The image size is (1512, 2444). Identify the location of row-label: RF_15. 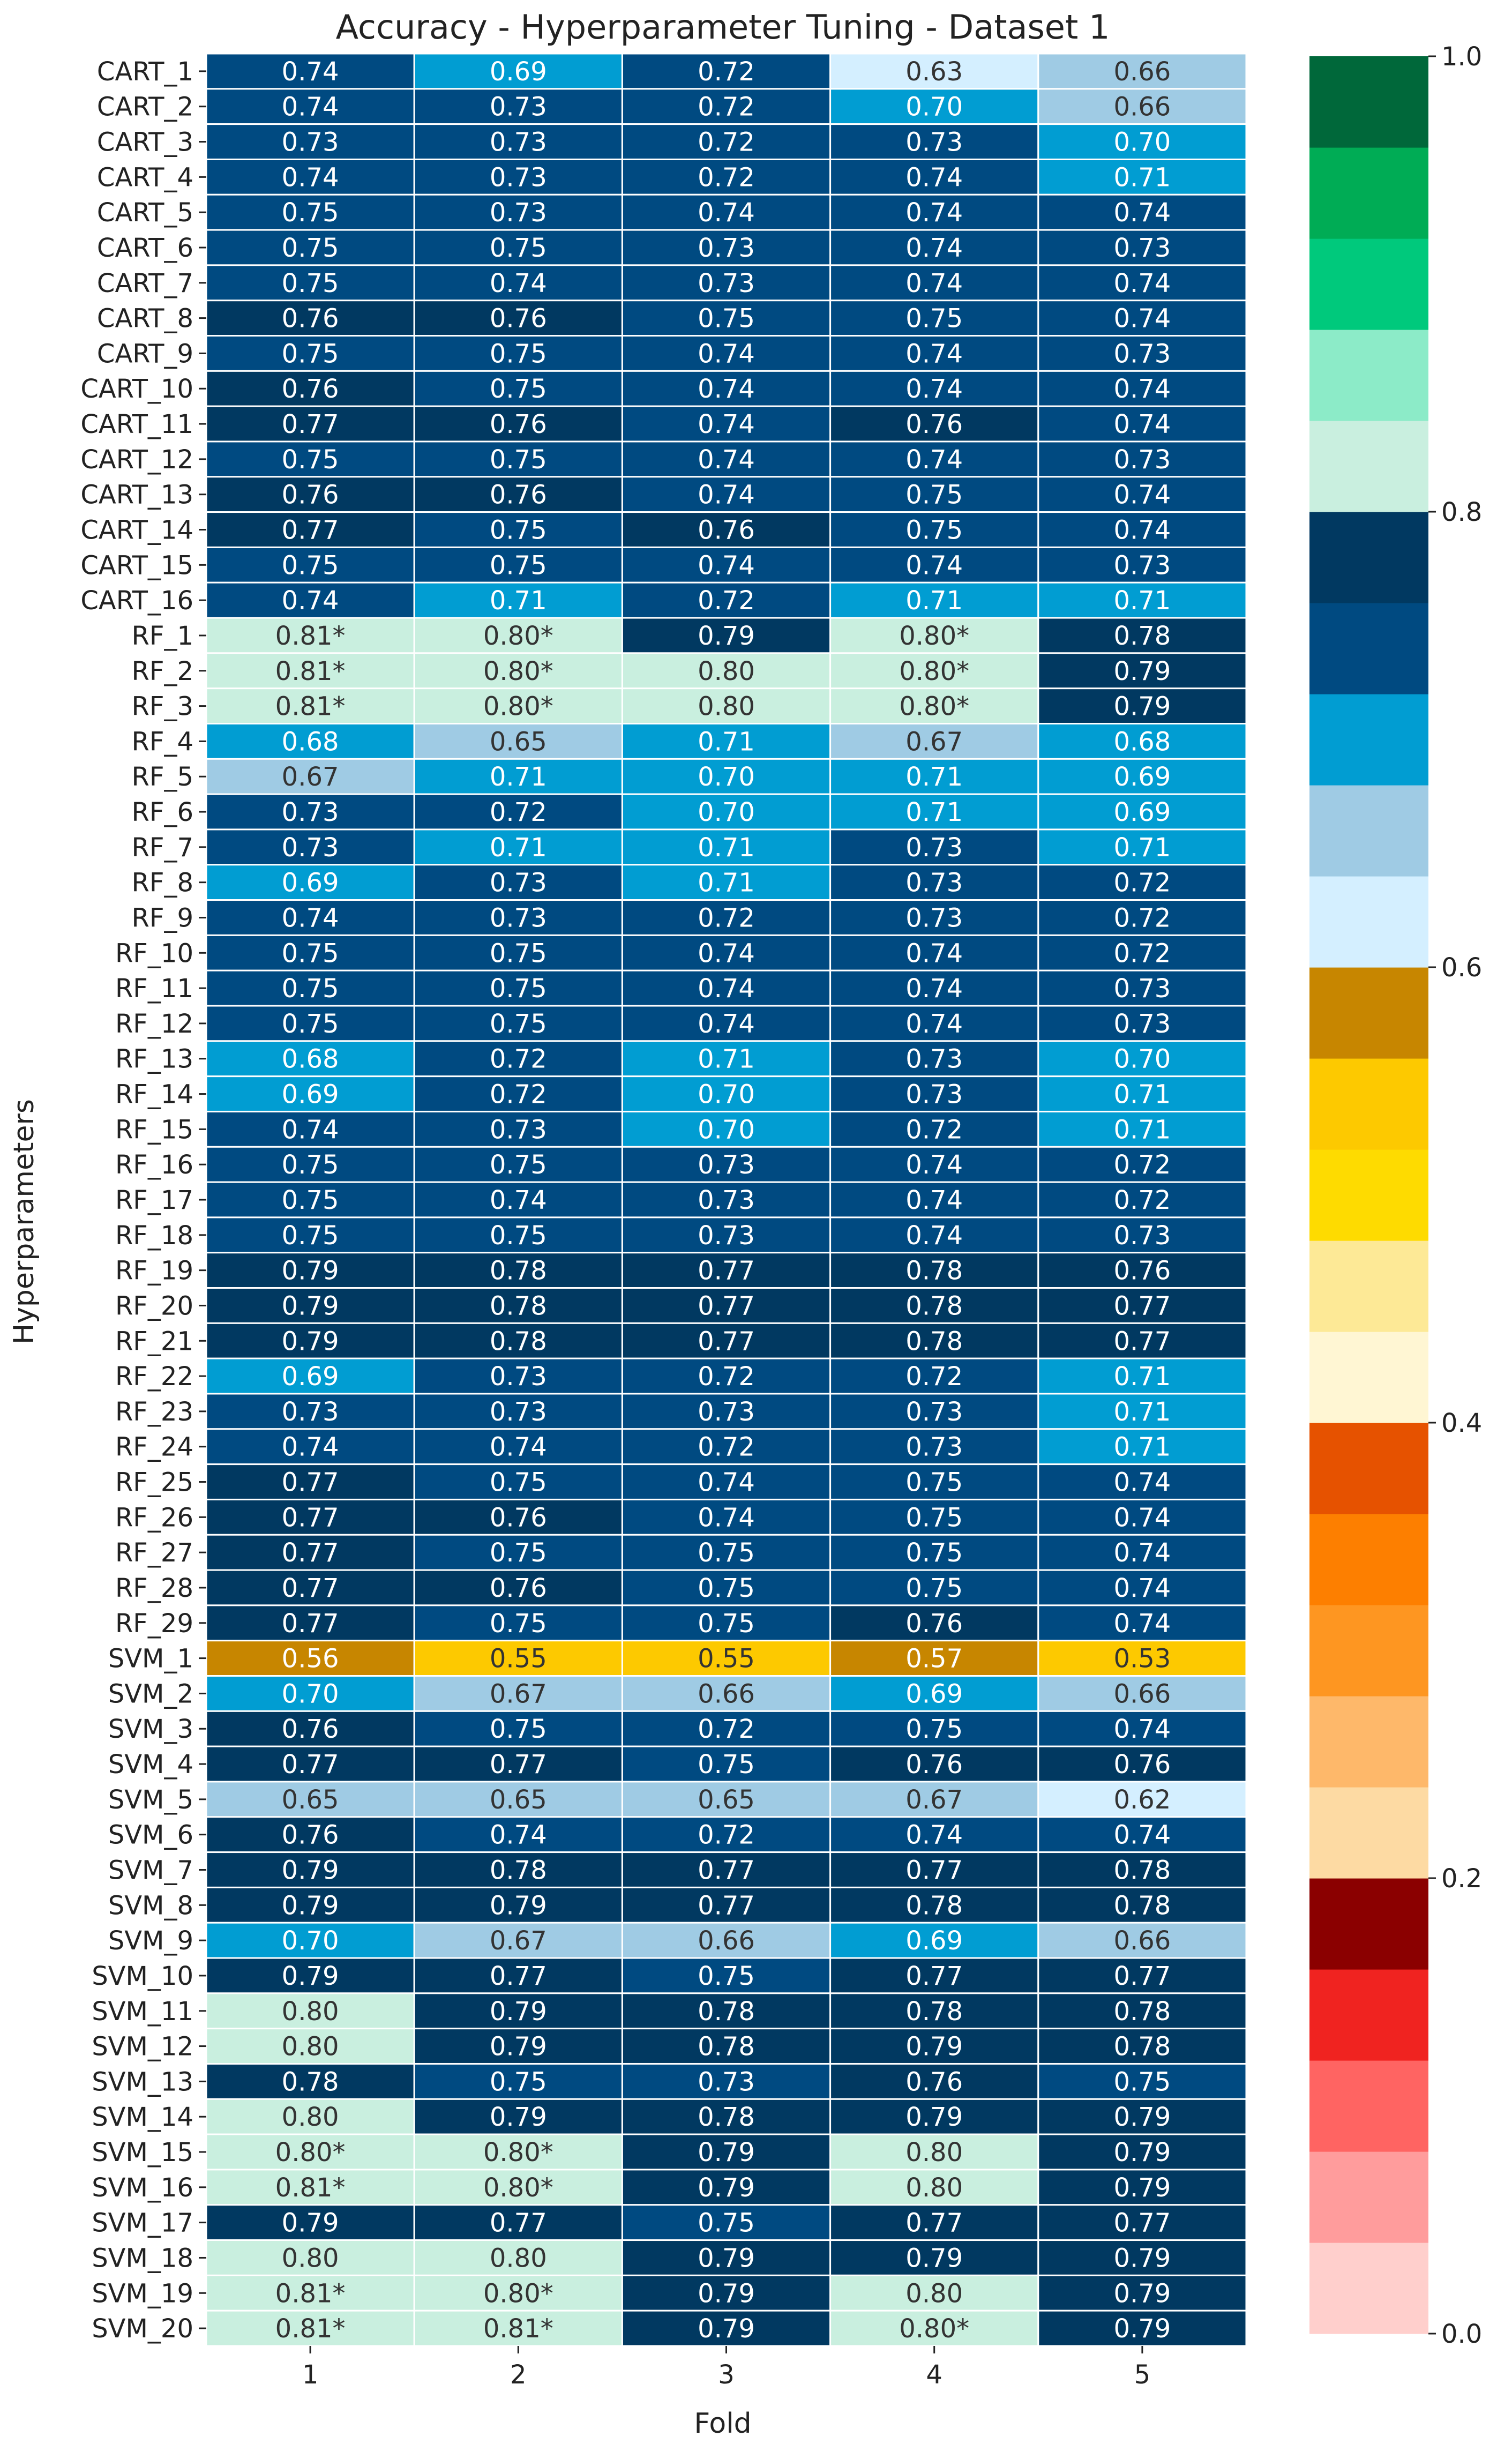
(154, 1130).